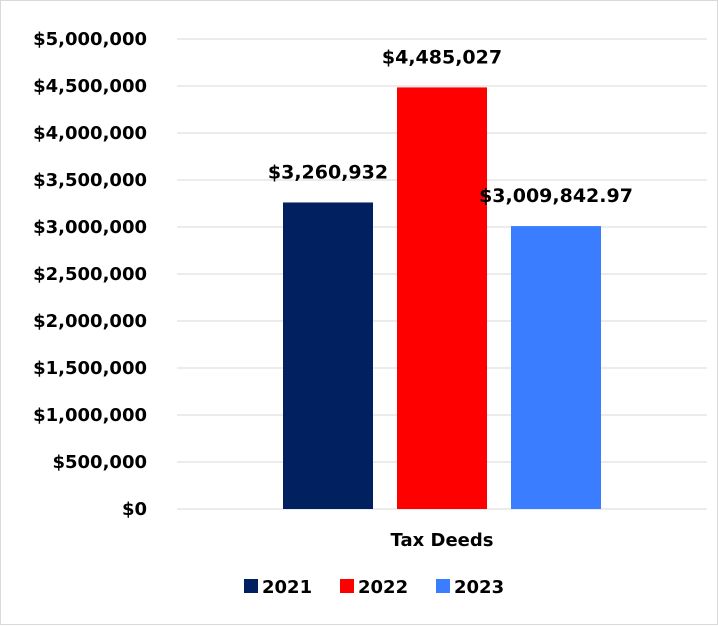 The width and height of the screenshot is (718, 626). What do you see at coordinates (347, 586) in the screenshot?
I see `legend-swatch-2022` at bounding box center [347, 586].